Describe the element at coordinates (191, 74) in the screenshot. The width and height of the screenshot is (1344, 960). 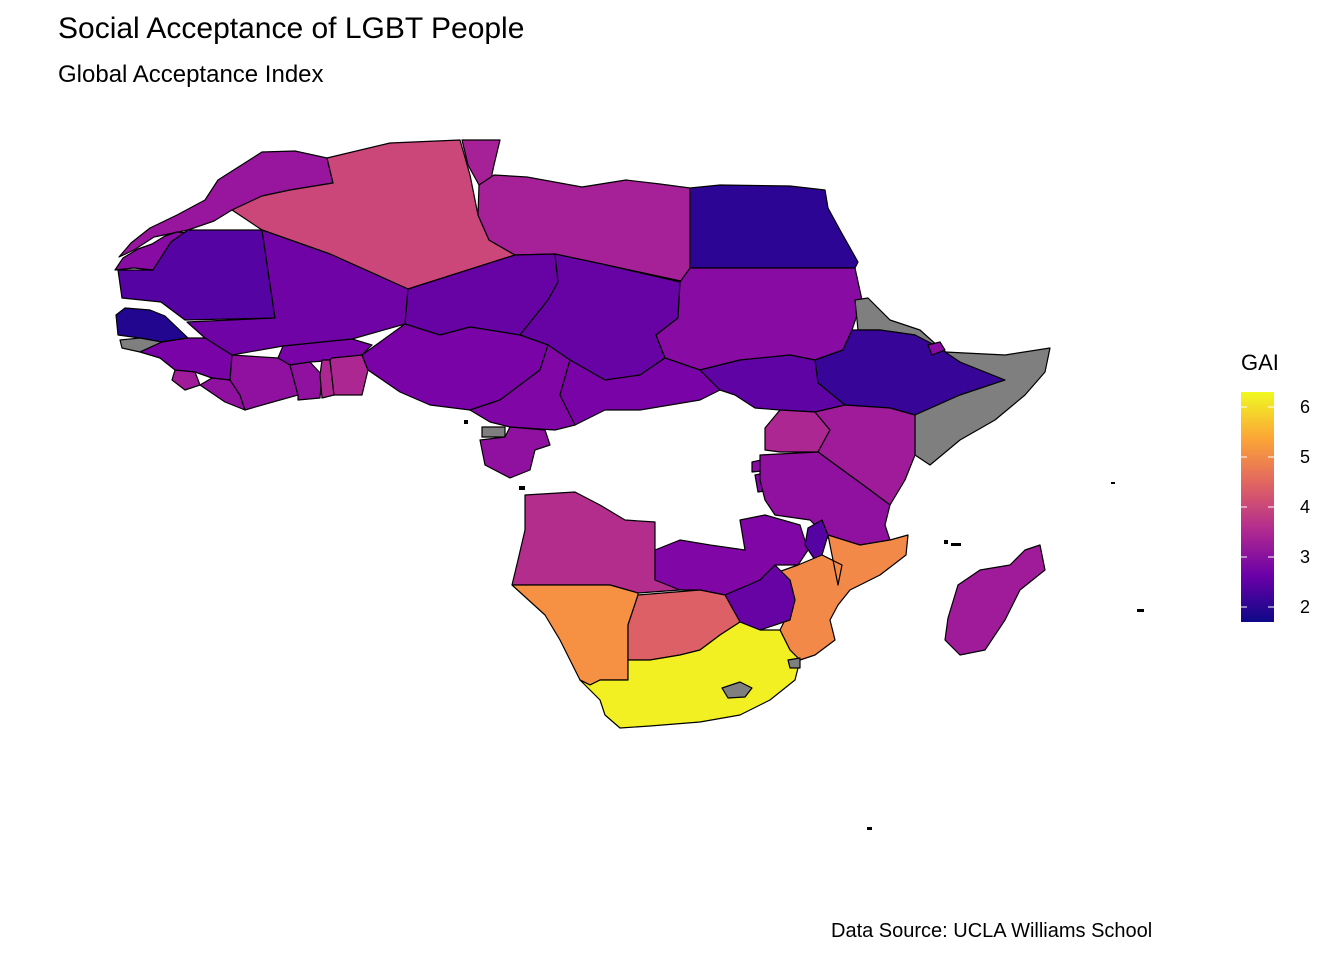
I see `map-subtitle: Global Acceptance Index` at that location.